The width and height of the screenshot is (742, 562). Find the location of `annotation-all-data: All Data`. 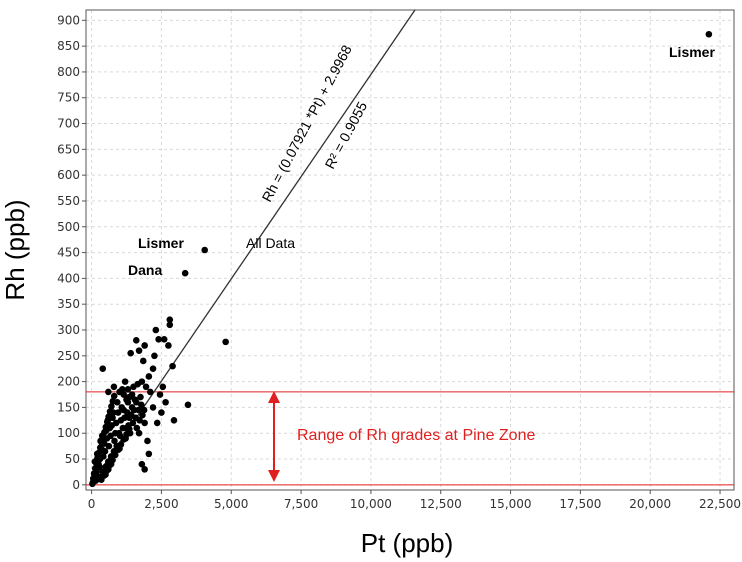

annotation-all-data: All Data is located at coordinates (270, 243).